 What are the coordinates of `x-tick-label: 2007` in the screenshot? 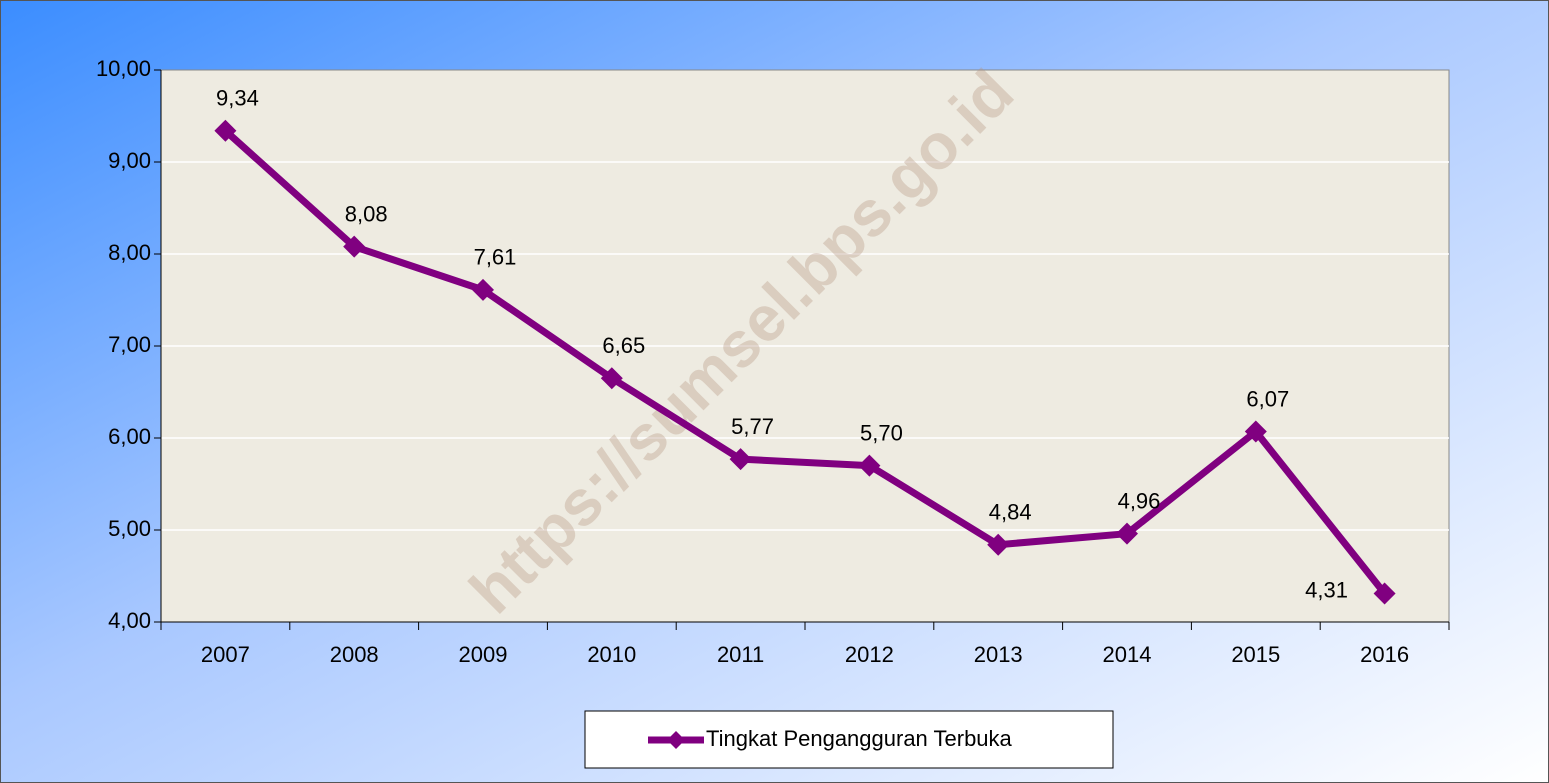 It's located at (225, 654).